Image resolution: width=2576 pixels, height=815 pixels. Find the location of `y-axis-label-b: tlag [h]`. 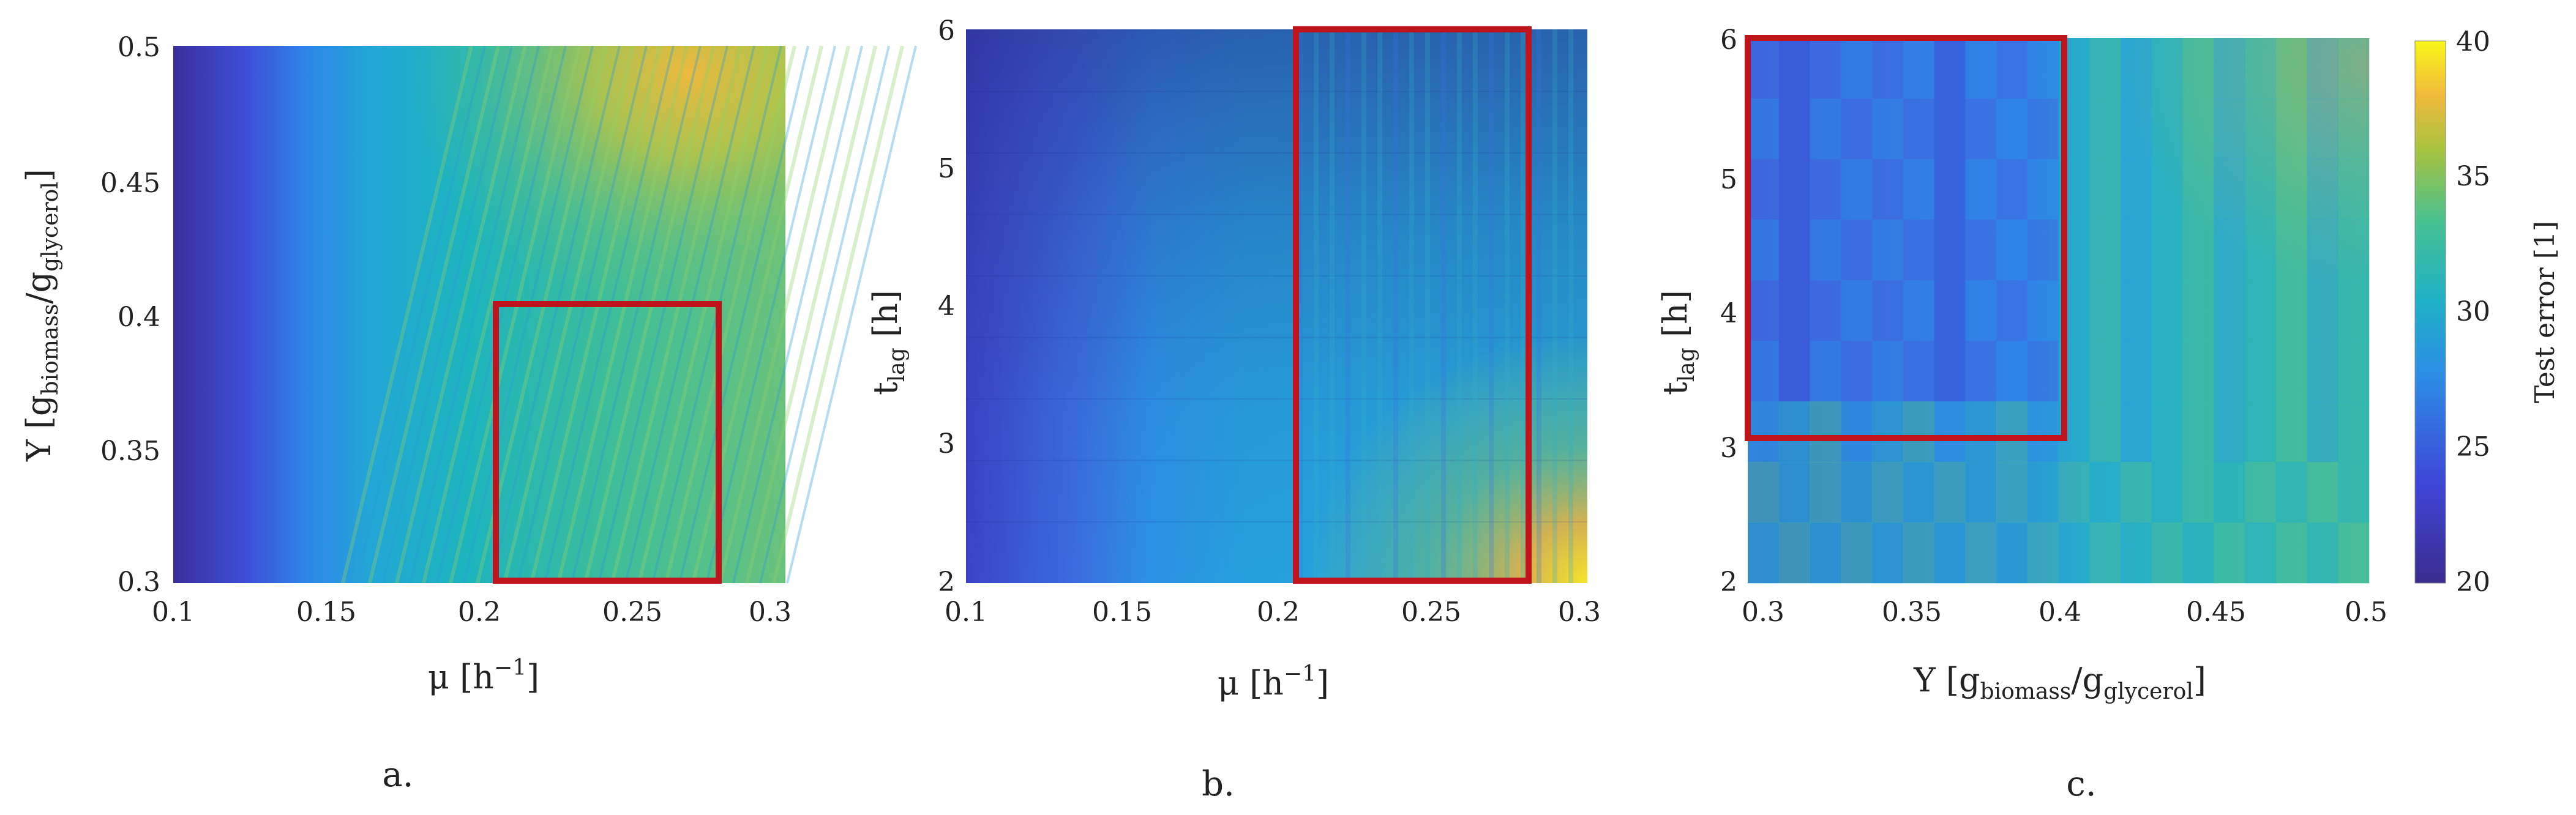

y-axis-label-b: tlag [h] is located at coordinates (888, 342).